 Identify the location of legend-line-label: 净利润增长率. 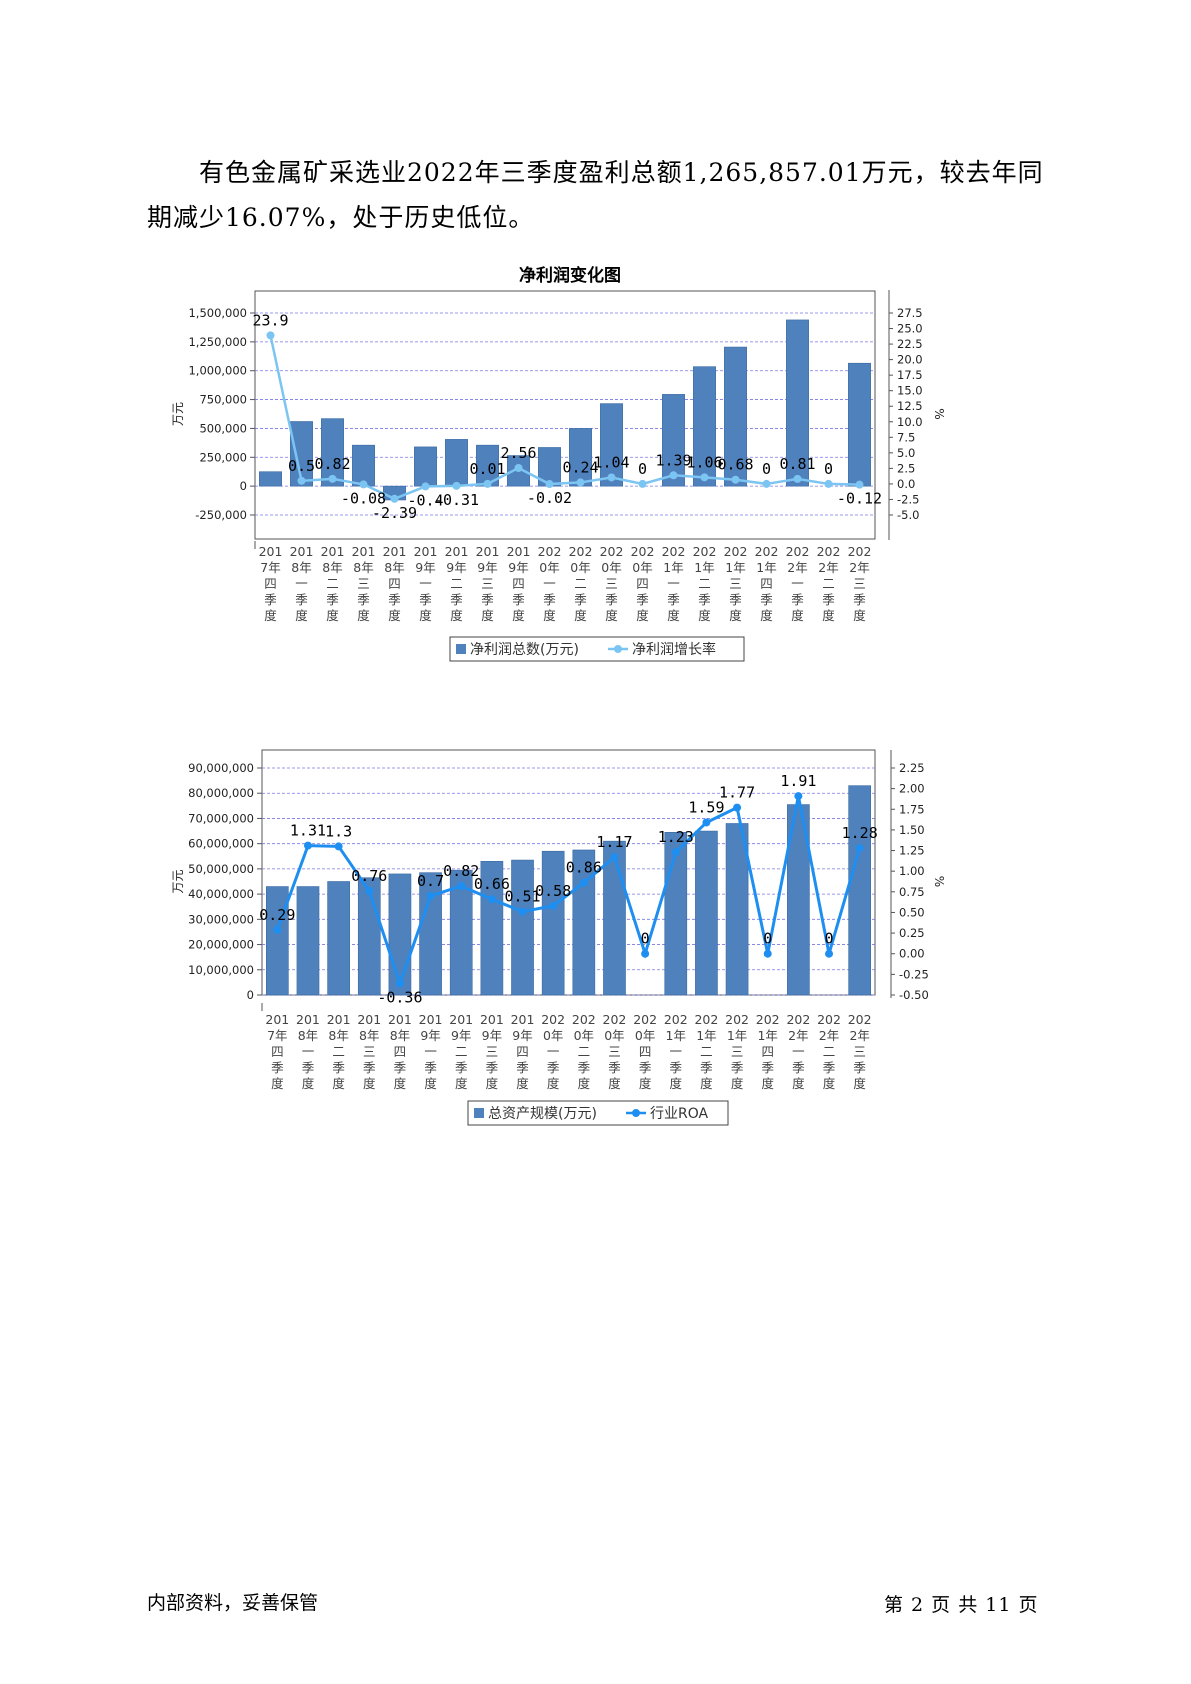
(674, 649).